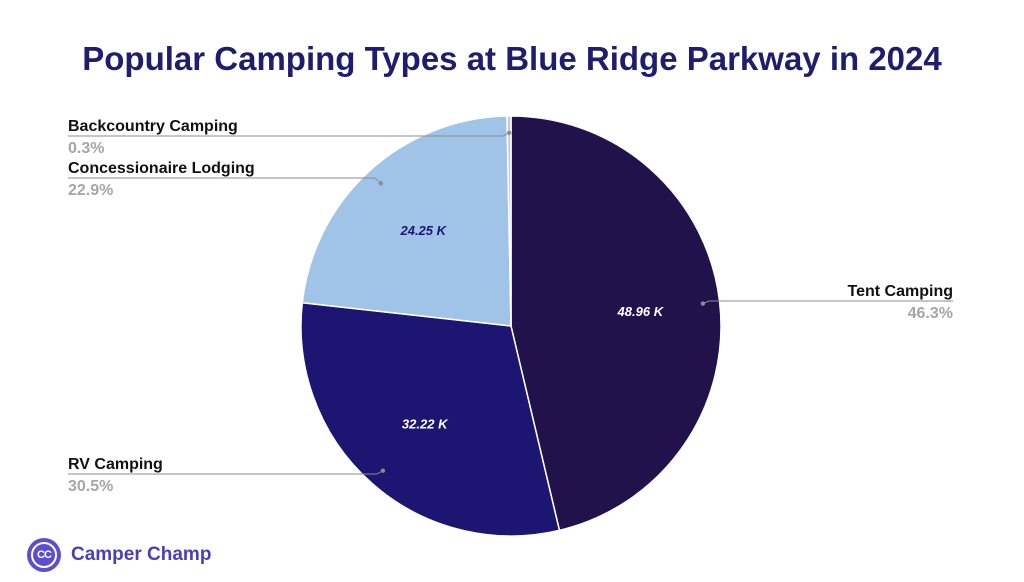  What do you see at coordinates (425, 423) in the screenshot?
I see `slice-value-label-rv-camping: 32.22 K` at bounding box center [425, 423].